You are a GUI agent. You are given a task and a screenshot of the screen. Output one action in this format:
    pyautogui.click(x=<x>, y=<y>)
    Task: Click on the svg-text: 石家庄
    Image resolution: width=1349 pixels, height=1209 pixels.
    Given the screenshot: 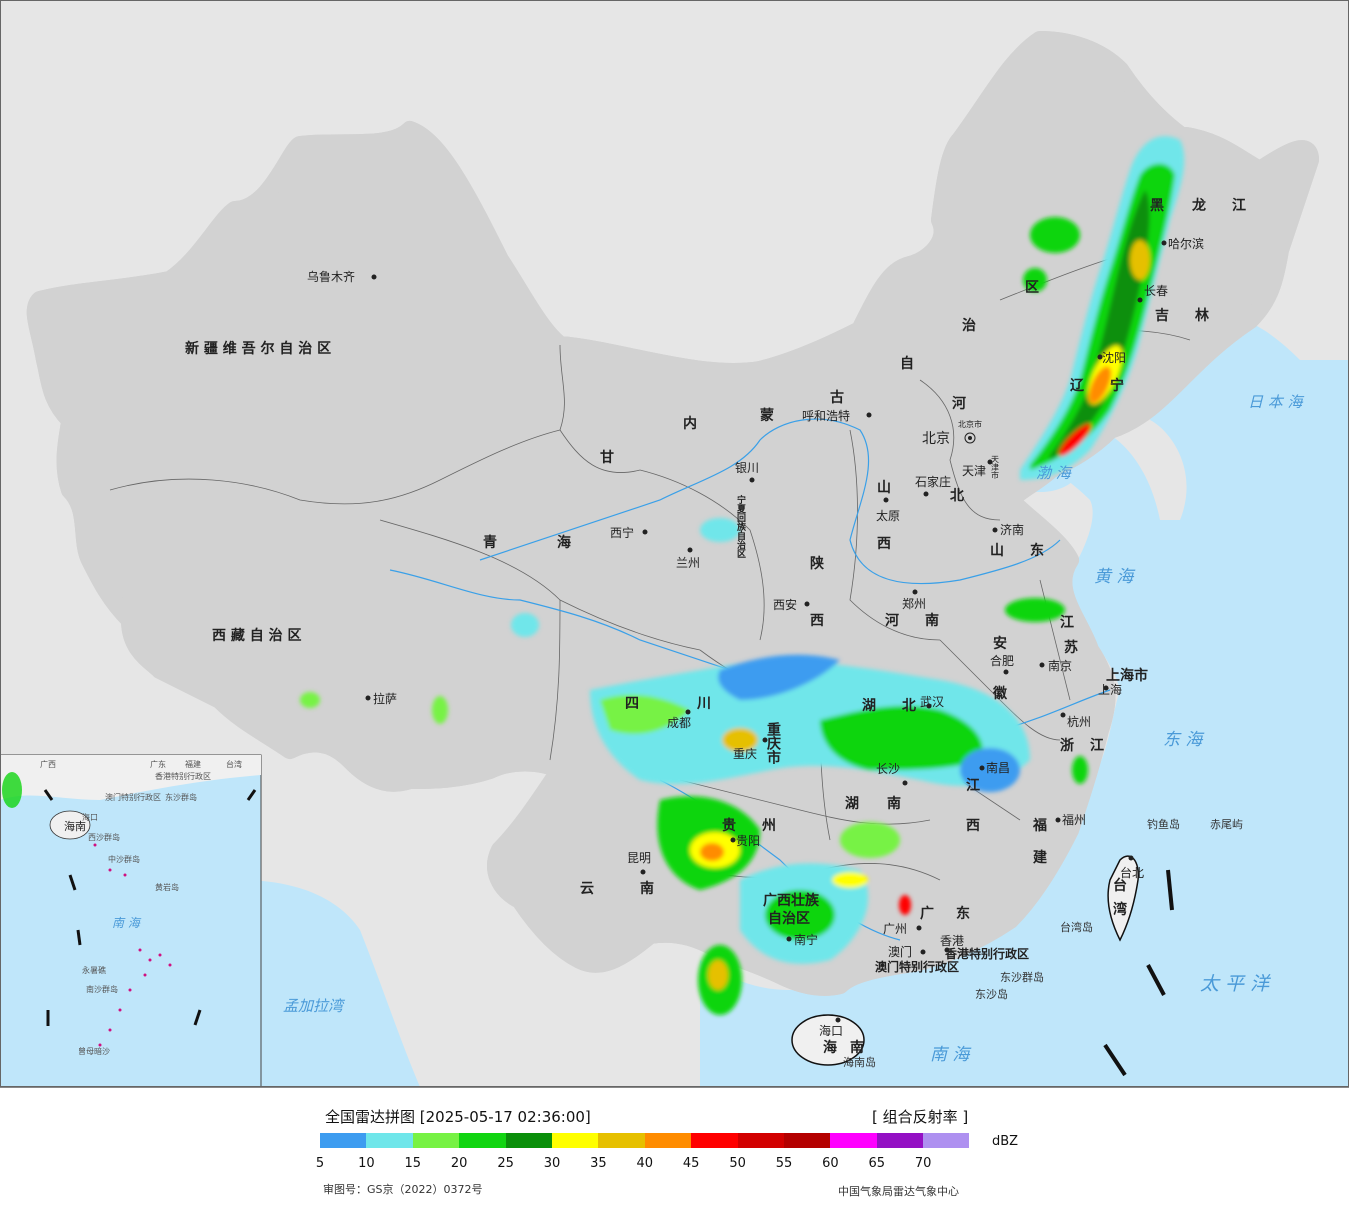 What is the action you would take?
    pyautogui.click(x=933, y=481)
    